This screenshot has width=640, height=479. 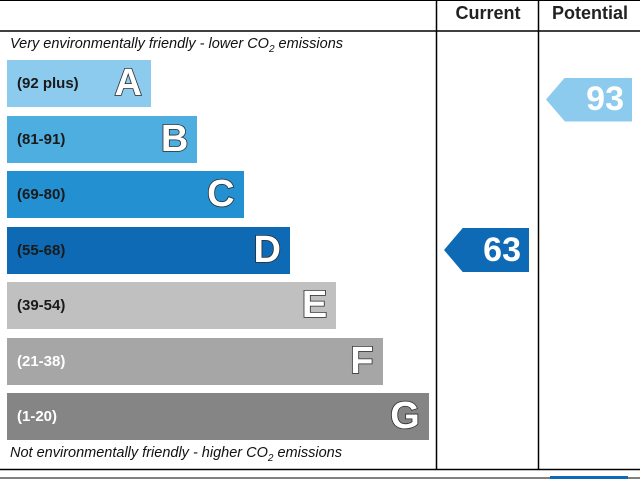 I want to click on band-range-label: (39-54), so click(x=41, y=305).